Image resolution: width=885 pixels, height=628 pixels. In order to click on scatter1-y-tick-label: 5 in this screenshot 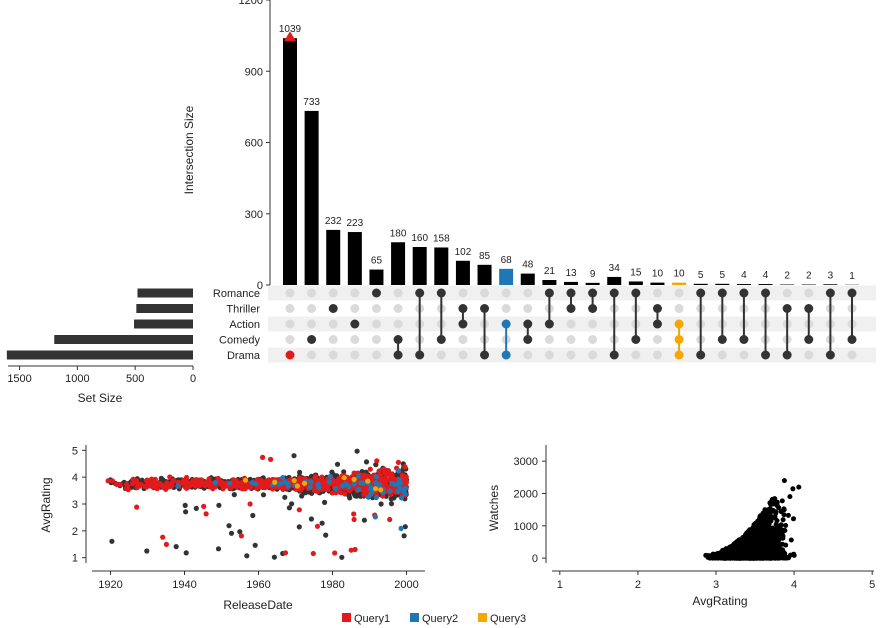, I will do `click(75, 451)`.